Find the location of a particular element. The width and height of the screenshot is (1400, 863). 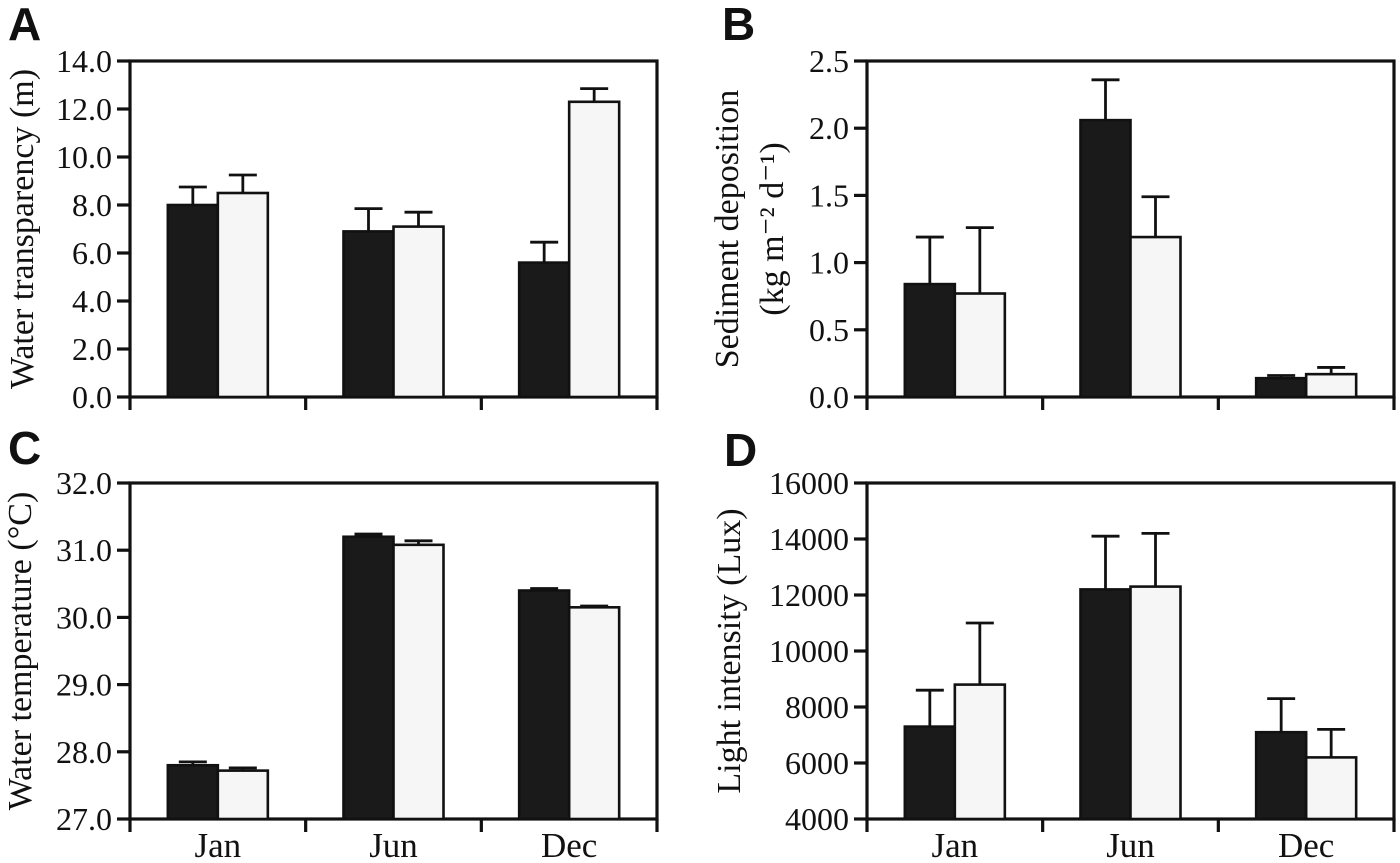

y-tick-label: 28.0 is located at coordinates (84, 752).